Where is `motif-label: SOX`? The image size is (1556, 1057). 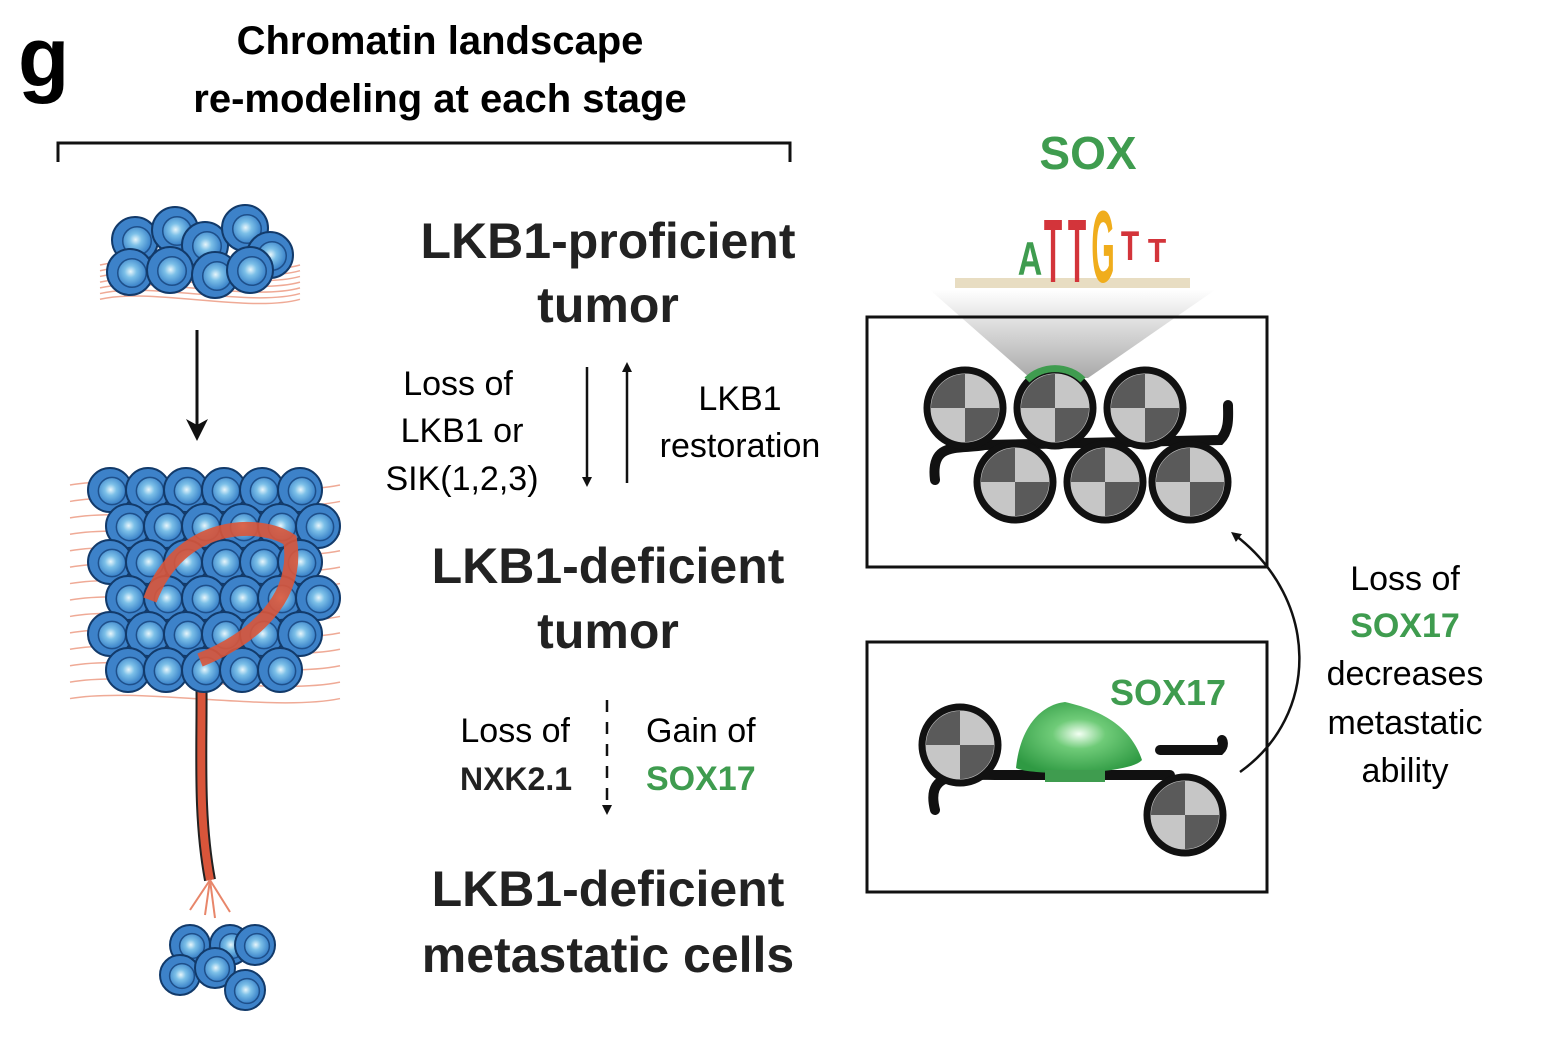
motif-label: SOX is located at coordinates (1087, 153).